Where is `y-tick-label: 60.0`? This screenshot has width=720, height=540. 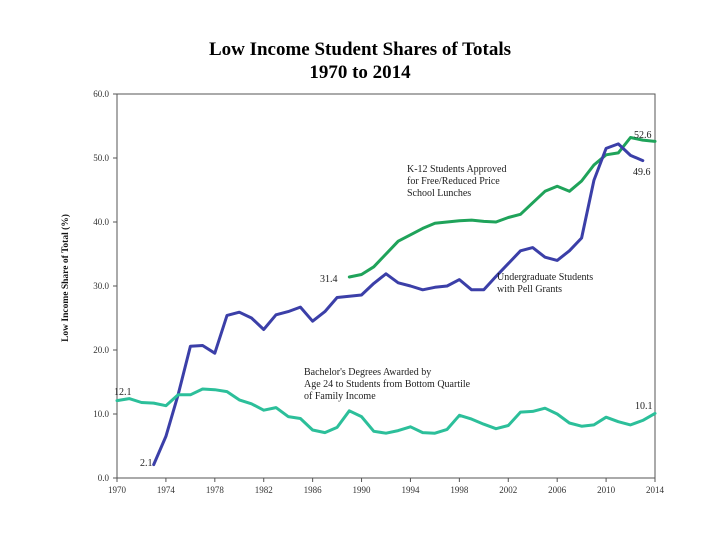
y-tick-label: 60.0 is located at coordinates (101, 94).